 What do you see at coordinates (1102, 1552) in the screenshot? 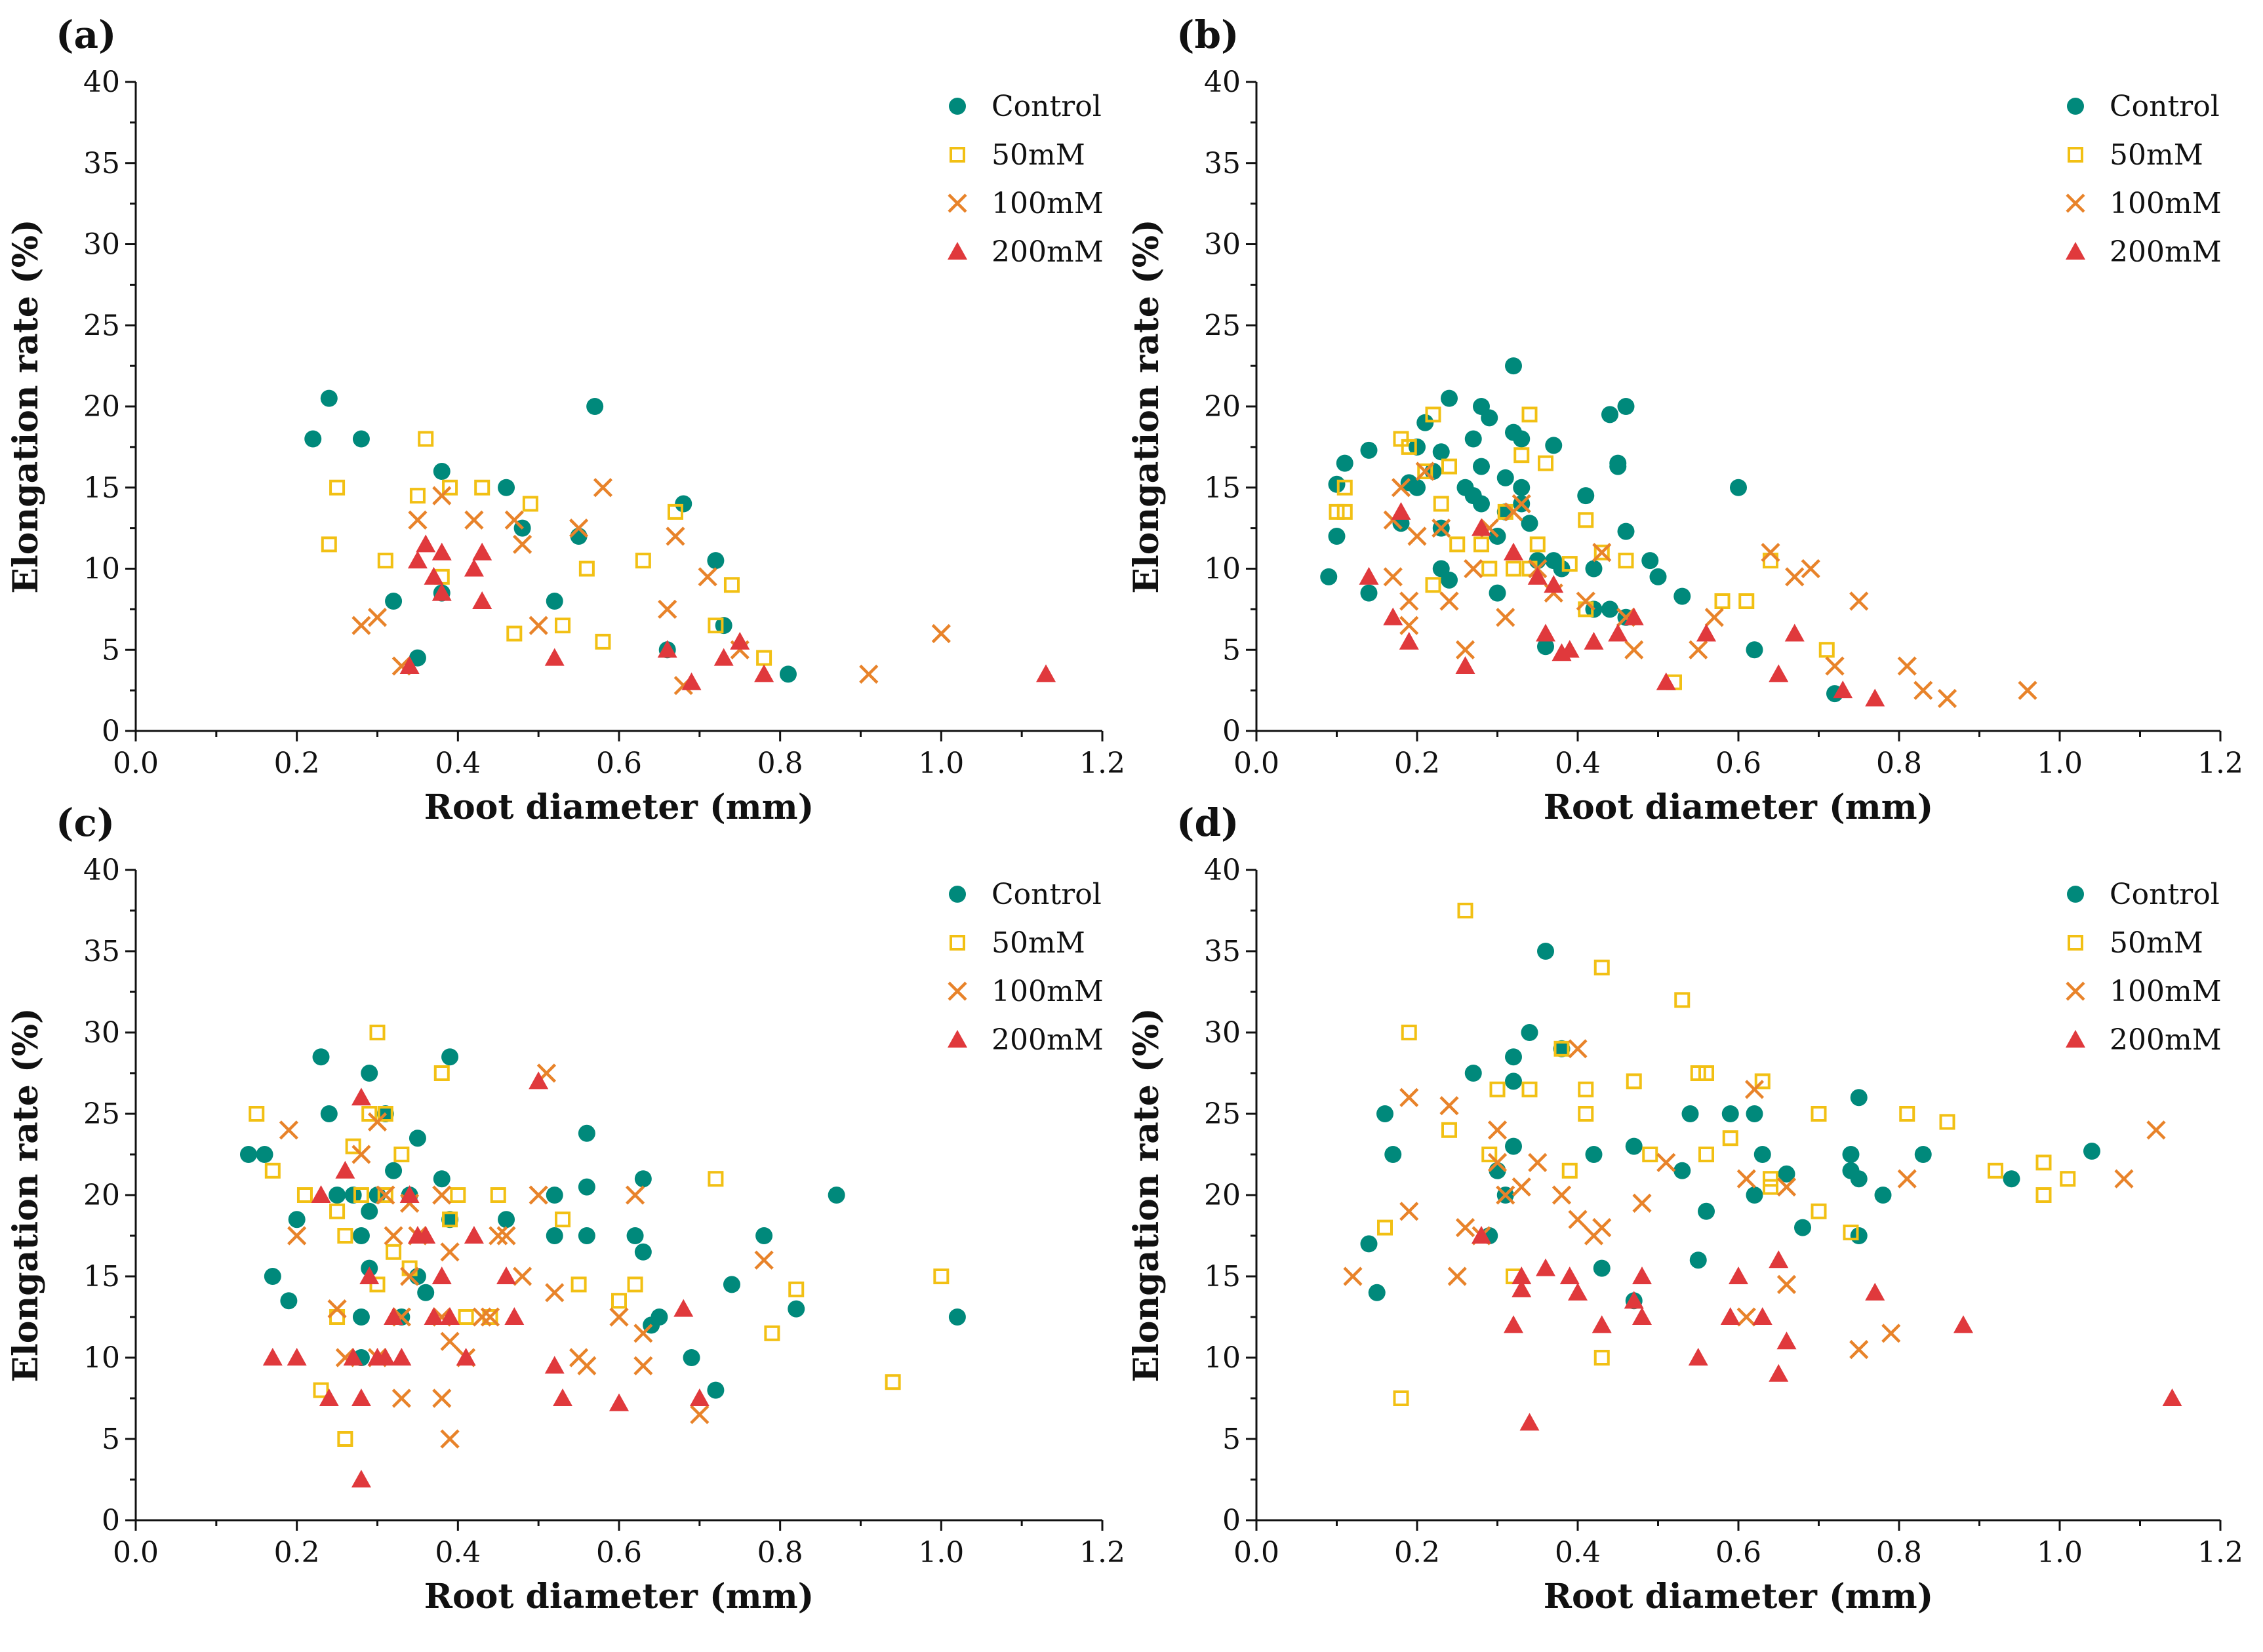
I see `x-tick-label: 1.2` at bounding box center [1102, 1552].